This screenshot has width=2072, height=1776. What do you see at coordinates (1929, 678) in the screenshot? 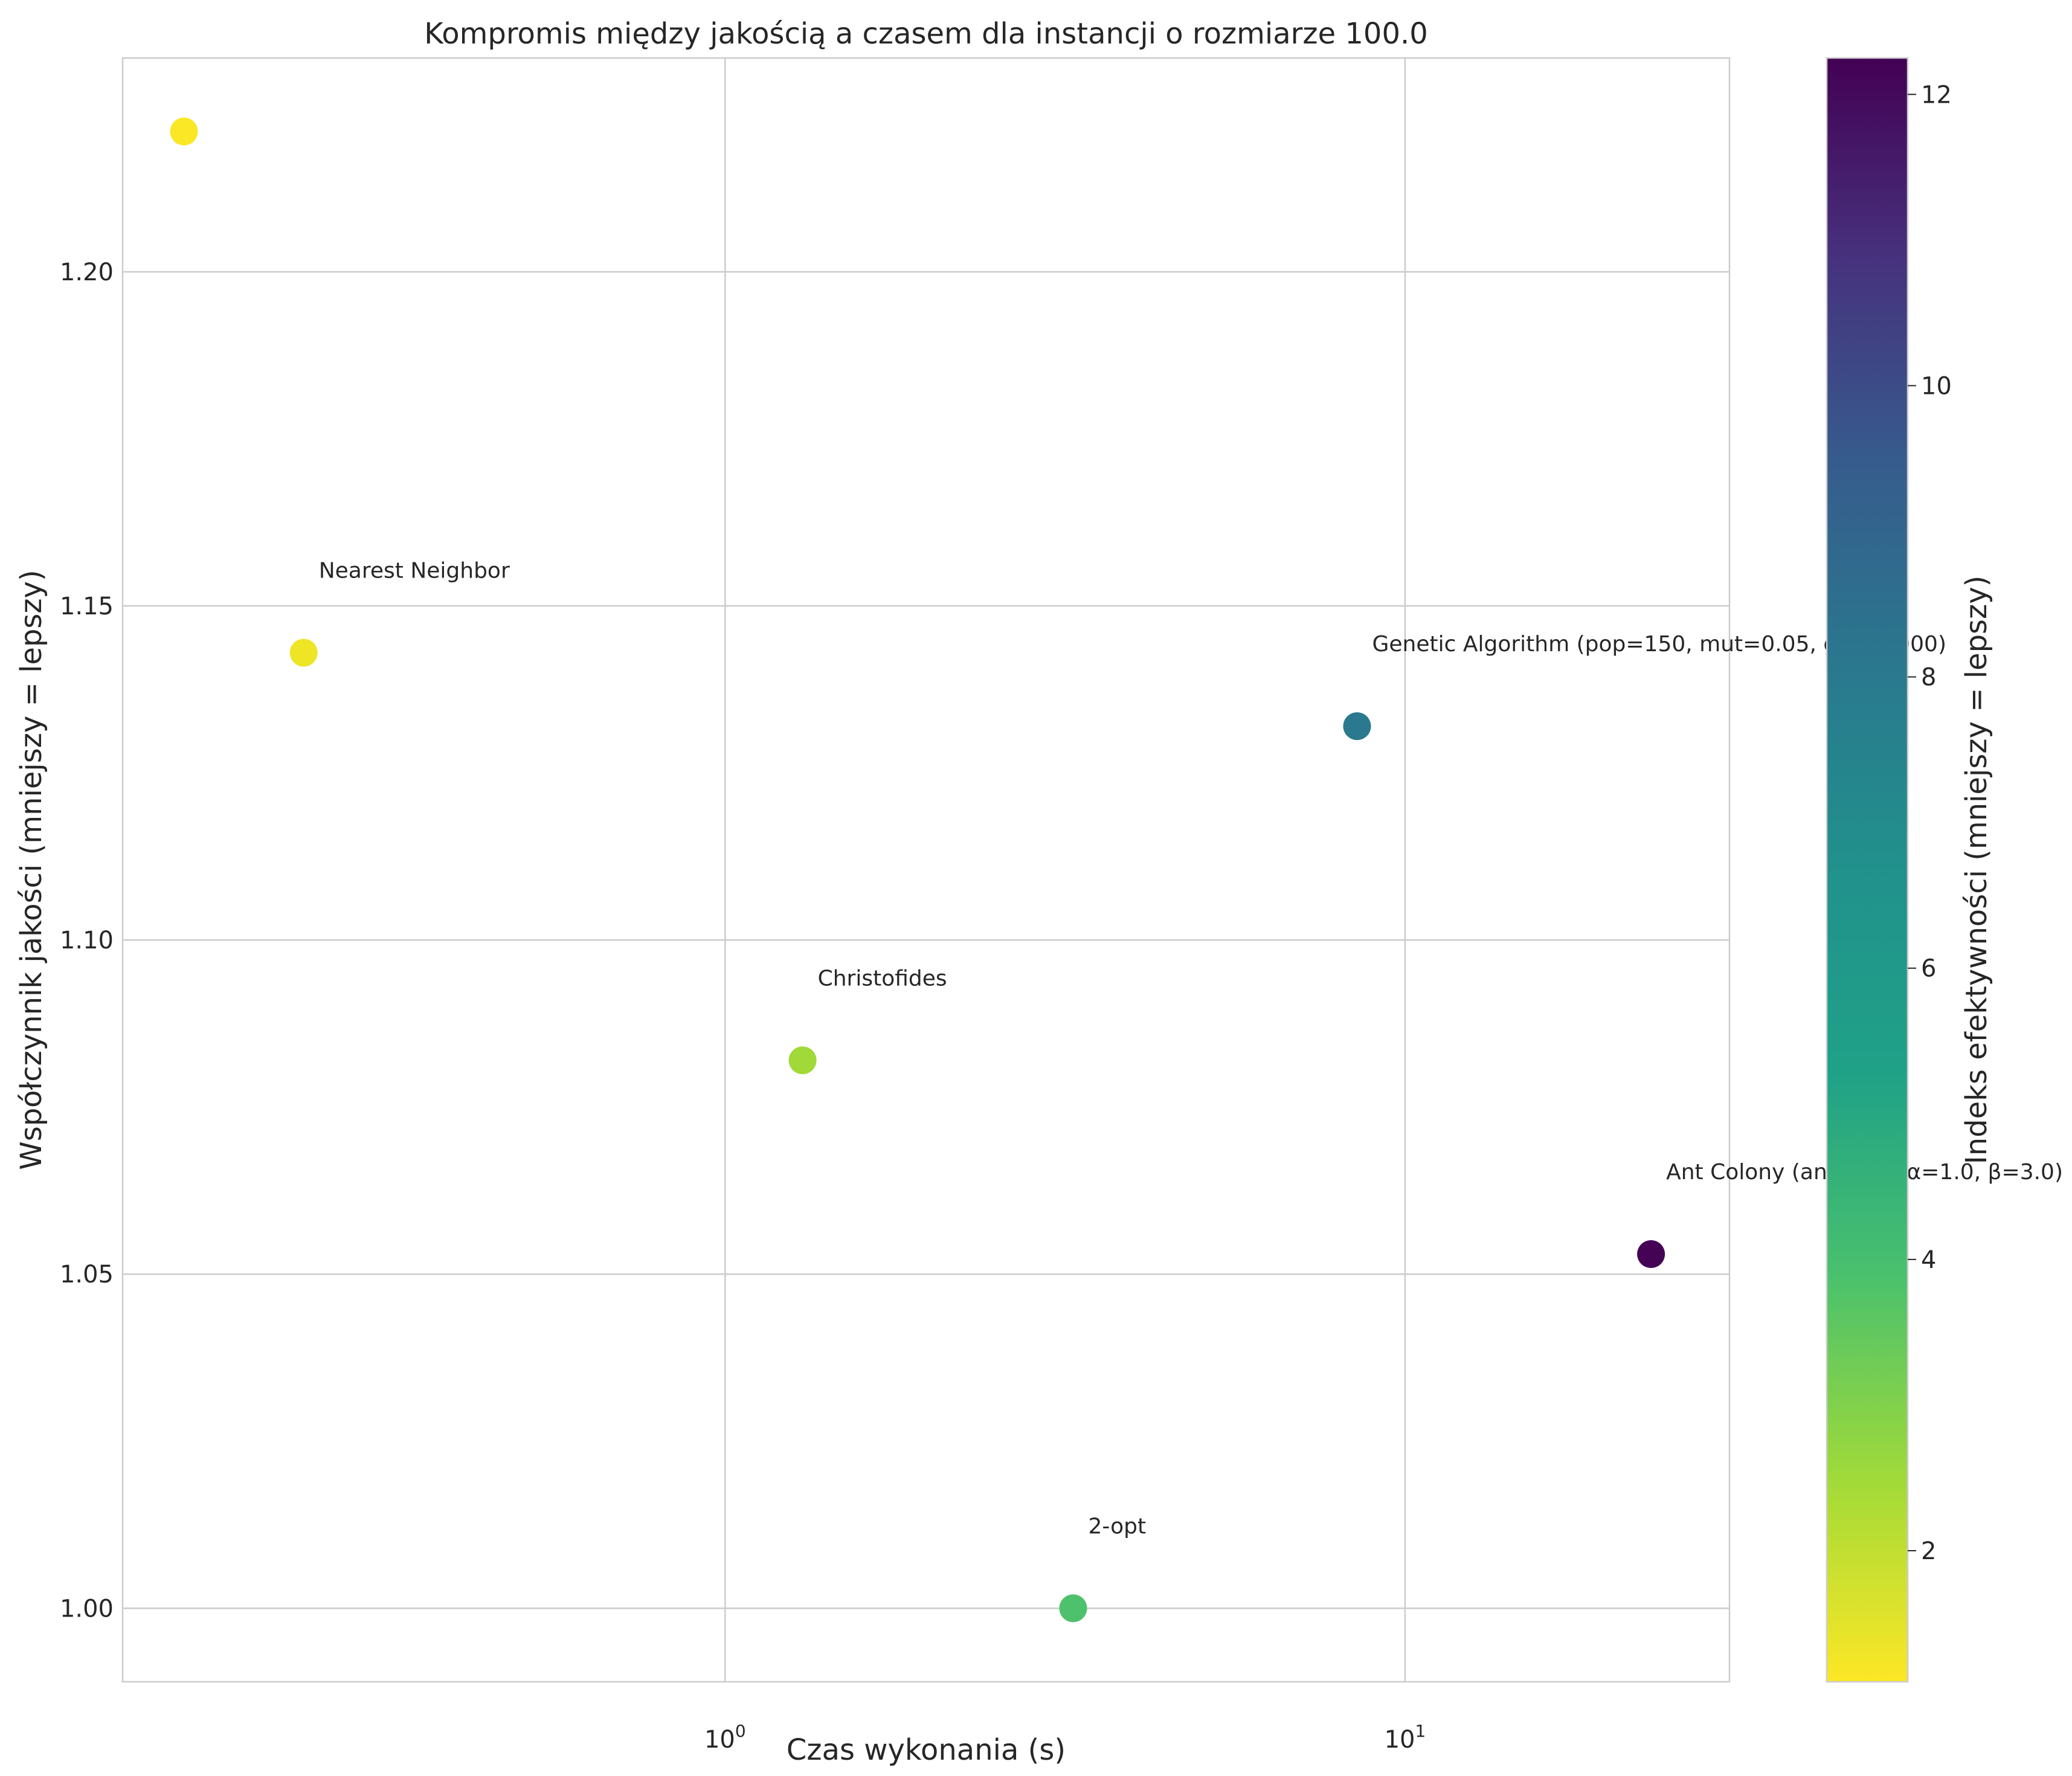
I see `colorbar-tick-label: 8` at bounding box center [1929, 678].